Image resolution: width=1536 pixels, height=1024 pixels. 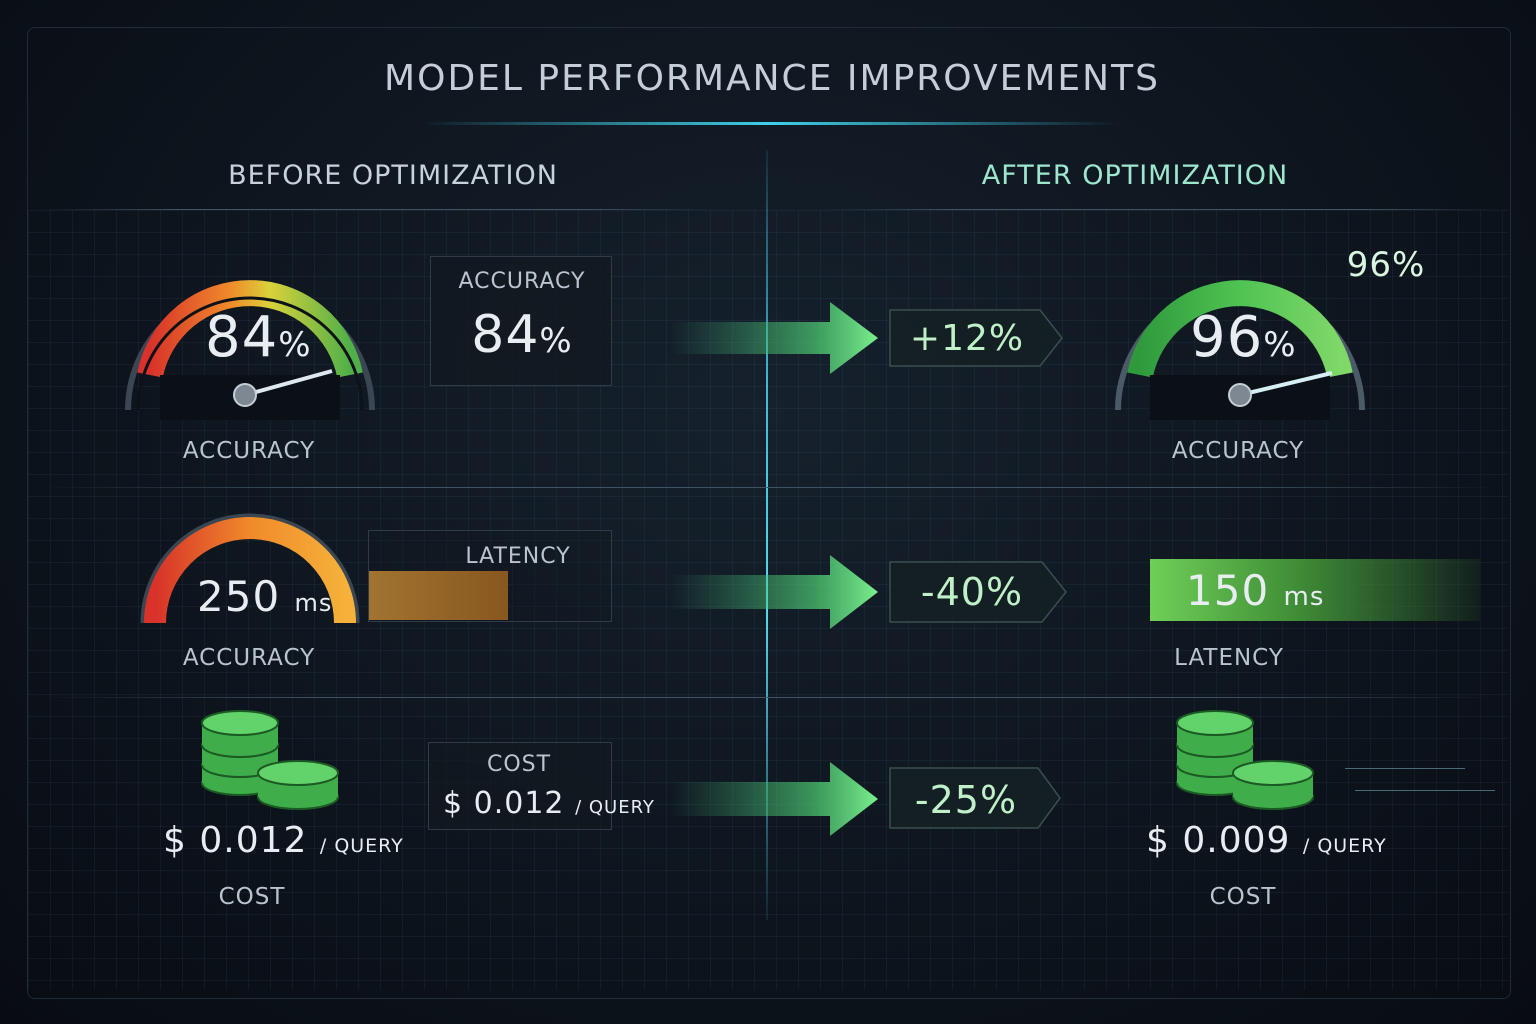 I want to click on accuracy-arrow, so click(x=774, y=338).